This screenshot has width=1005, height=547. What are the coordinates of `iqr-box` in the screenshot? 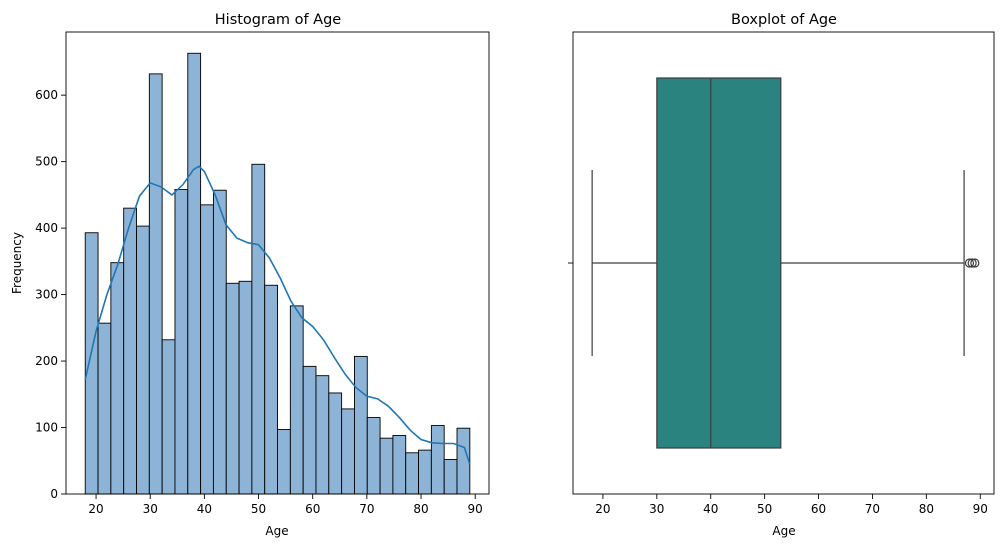 It's located at (719, 263).